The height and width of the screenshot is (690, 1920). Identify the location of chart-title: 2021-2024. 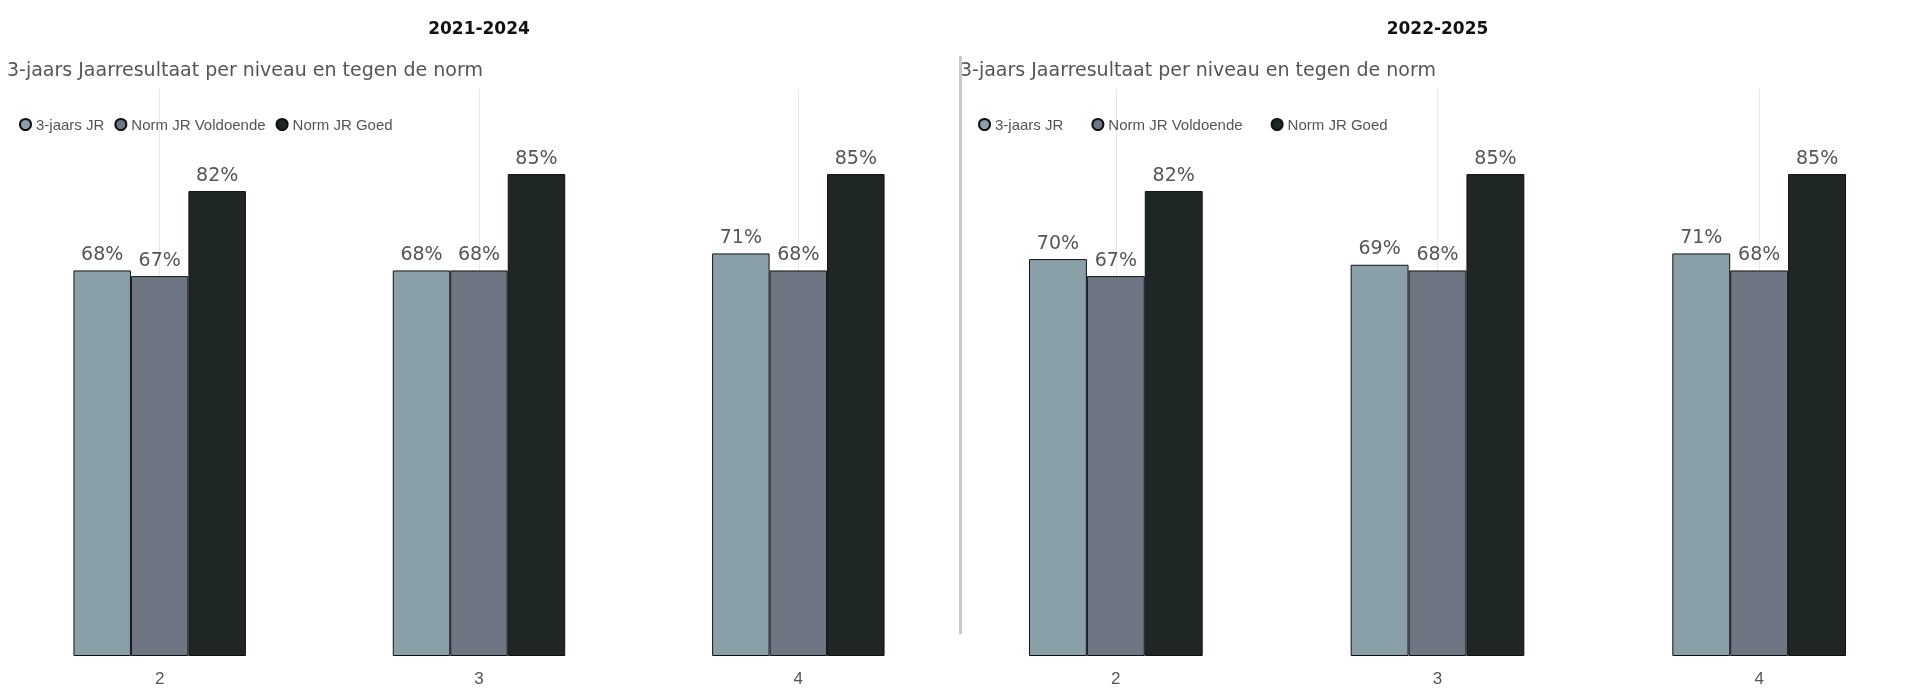
(479, 27).